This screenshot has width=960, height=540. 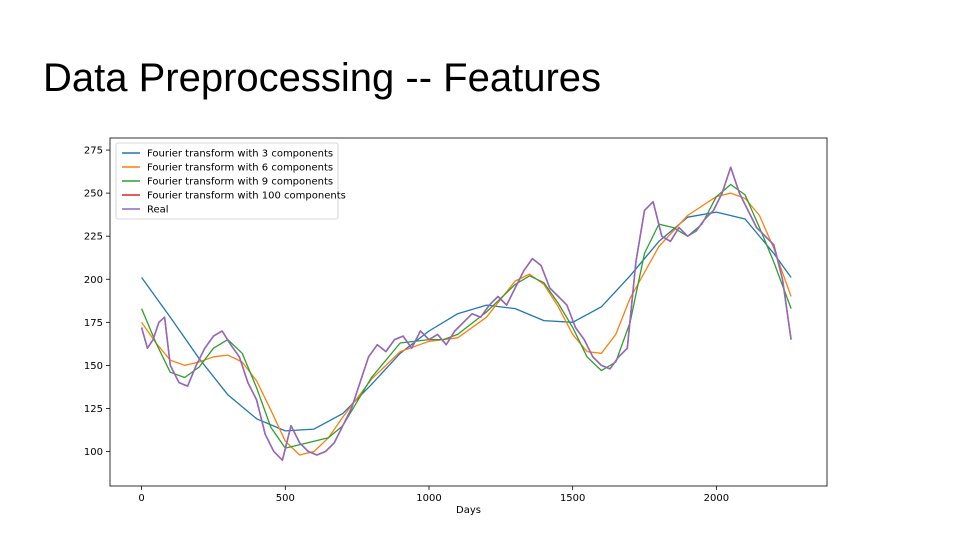 I want to click on legend-entry: Real, so click(x=158, y=210).